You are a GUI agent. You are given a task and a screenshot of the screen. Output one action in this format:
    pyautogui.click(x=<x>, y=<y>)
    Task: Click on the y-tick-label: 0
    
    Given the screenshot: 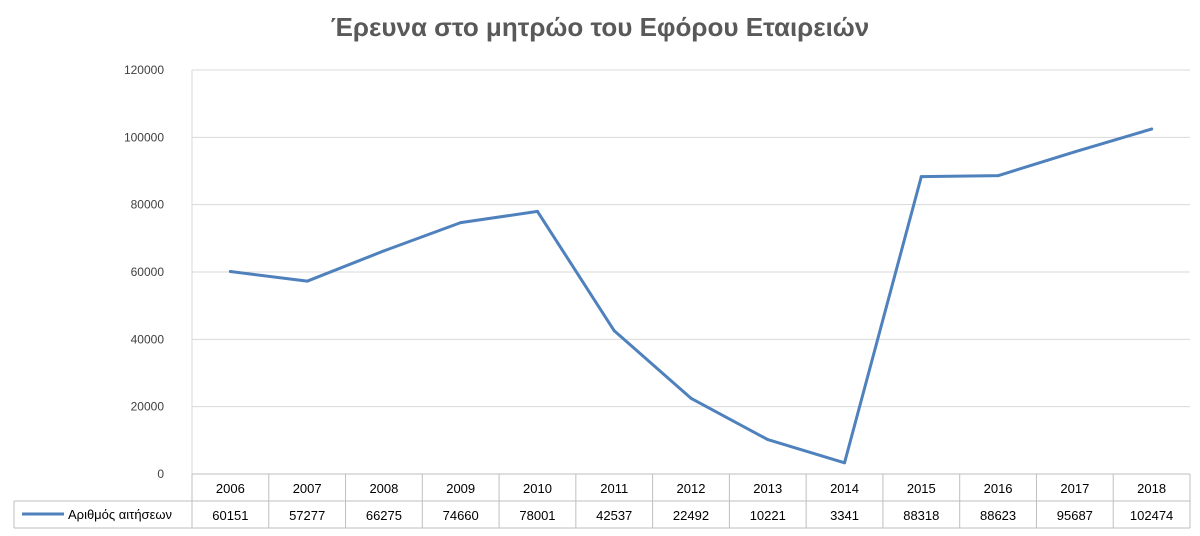 What is the action you would take?
    pyautogui.click(x=160, y=474)
    